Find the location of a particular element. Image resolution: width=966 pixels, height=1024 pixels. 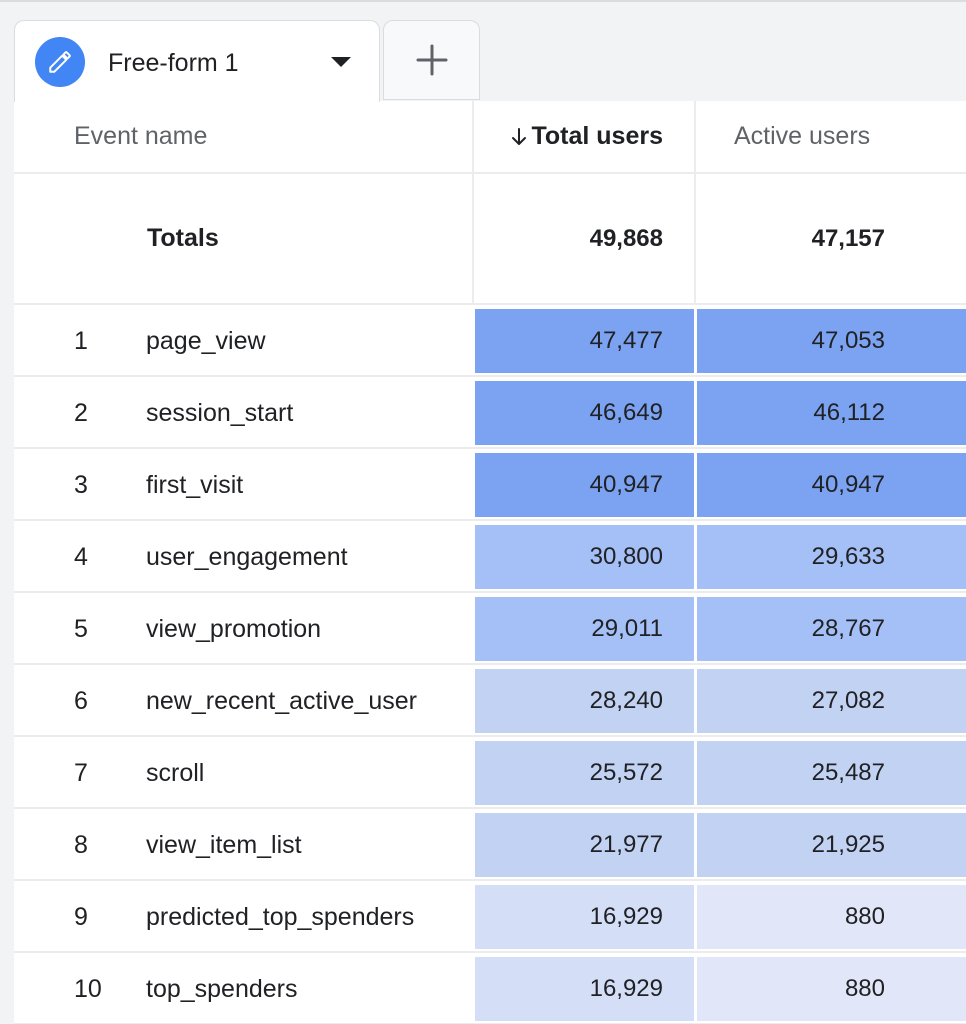

event-name: user_engagement is located at coordinates (247, 557).